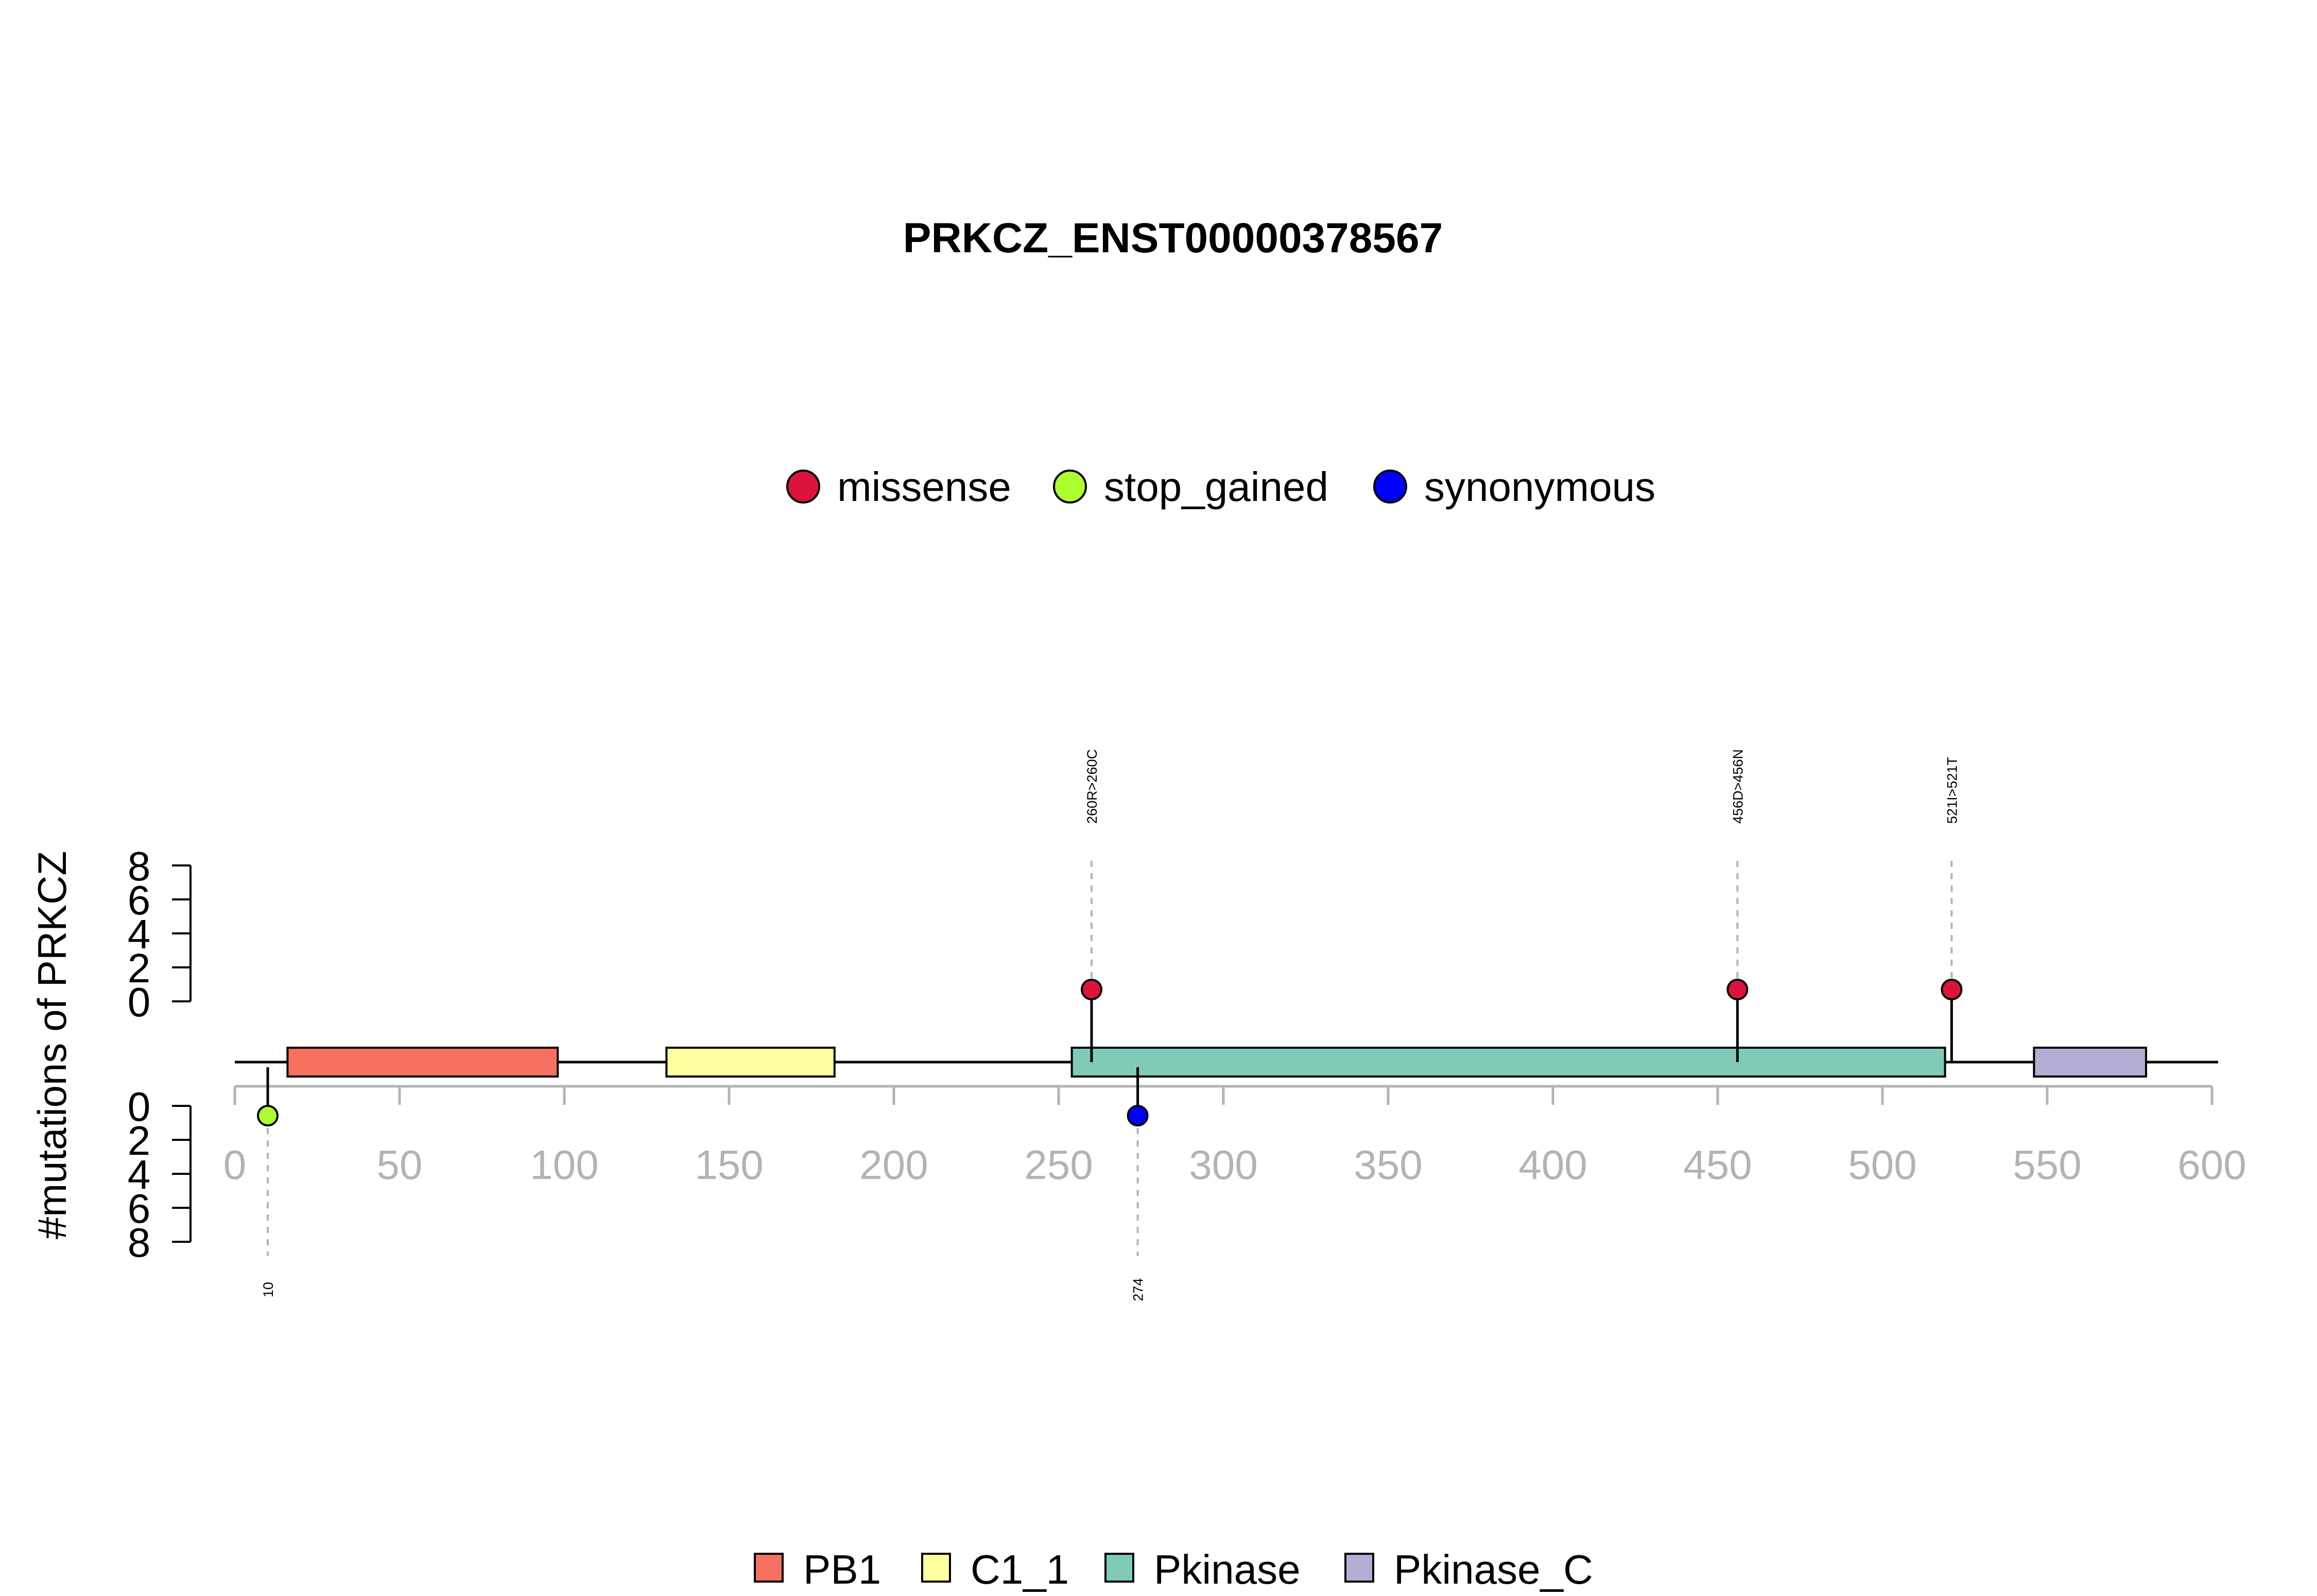 The height and width of the screenshot is (1596, 2317). What do you see at coordinates (139, 1002) in the screenshot?
I see `y-tick-label-top: 0` at bounding box center [139, 1002].